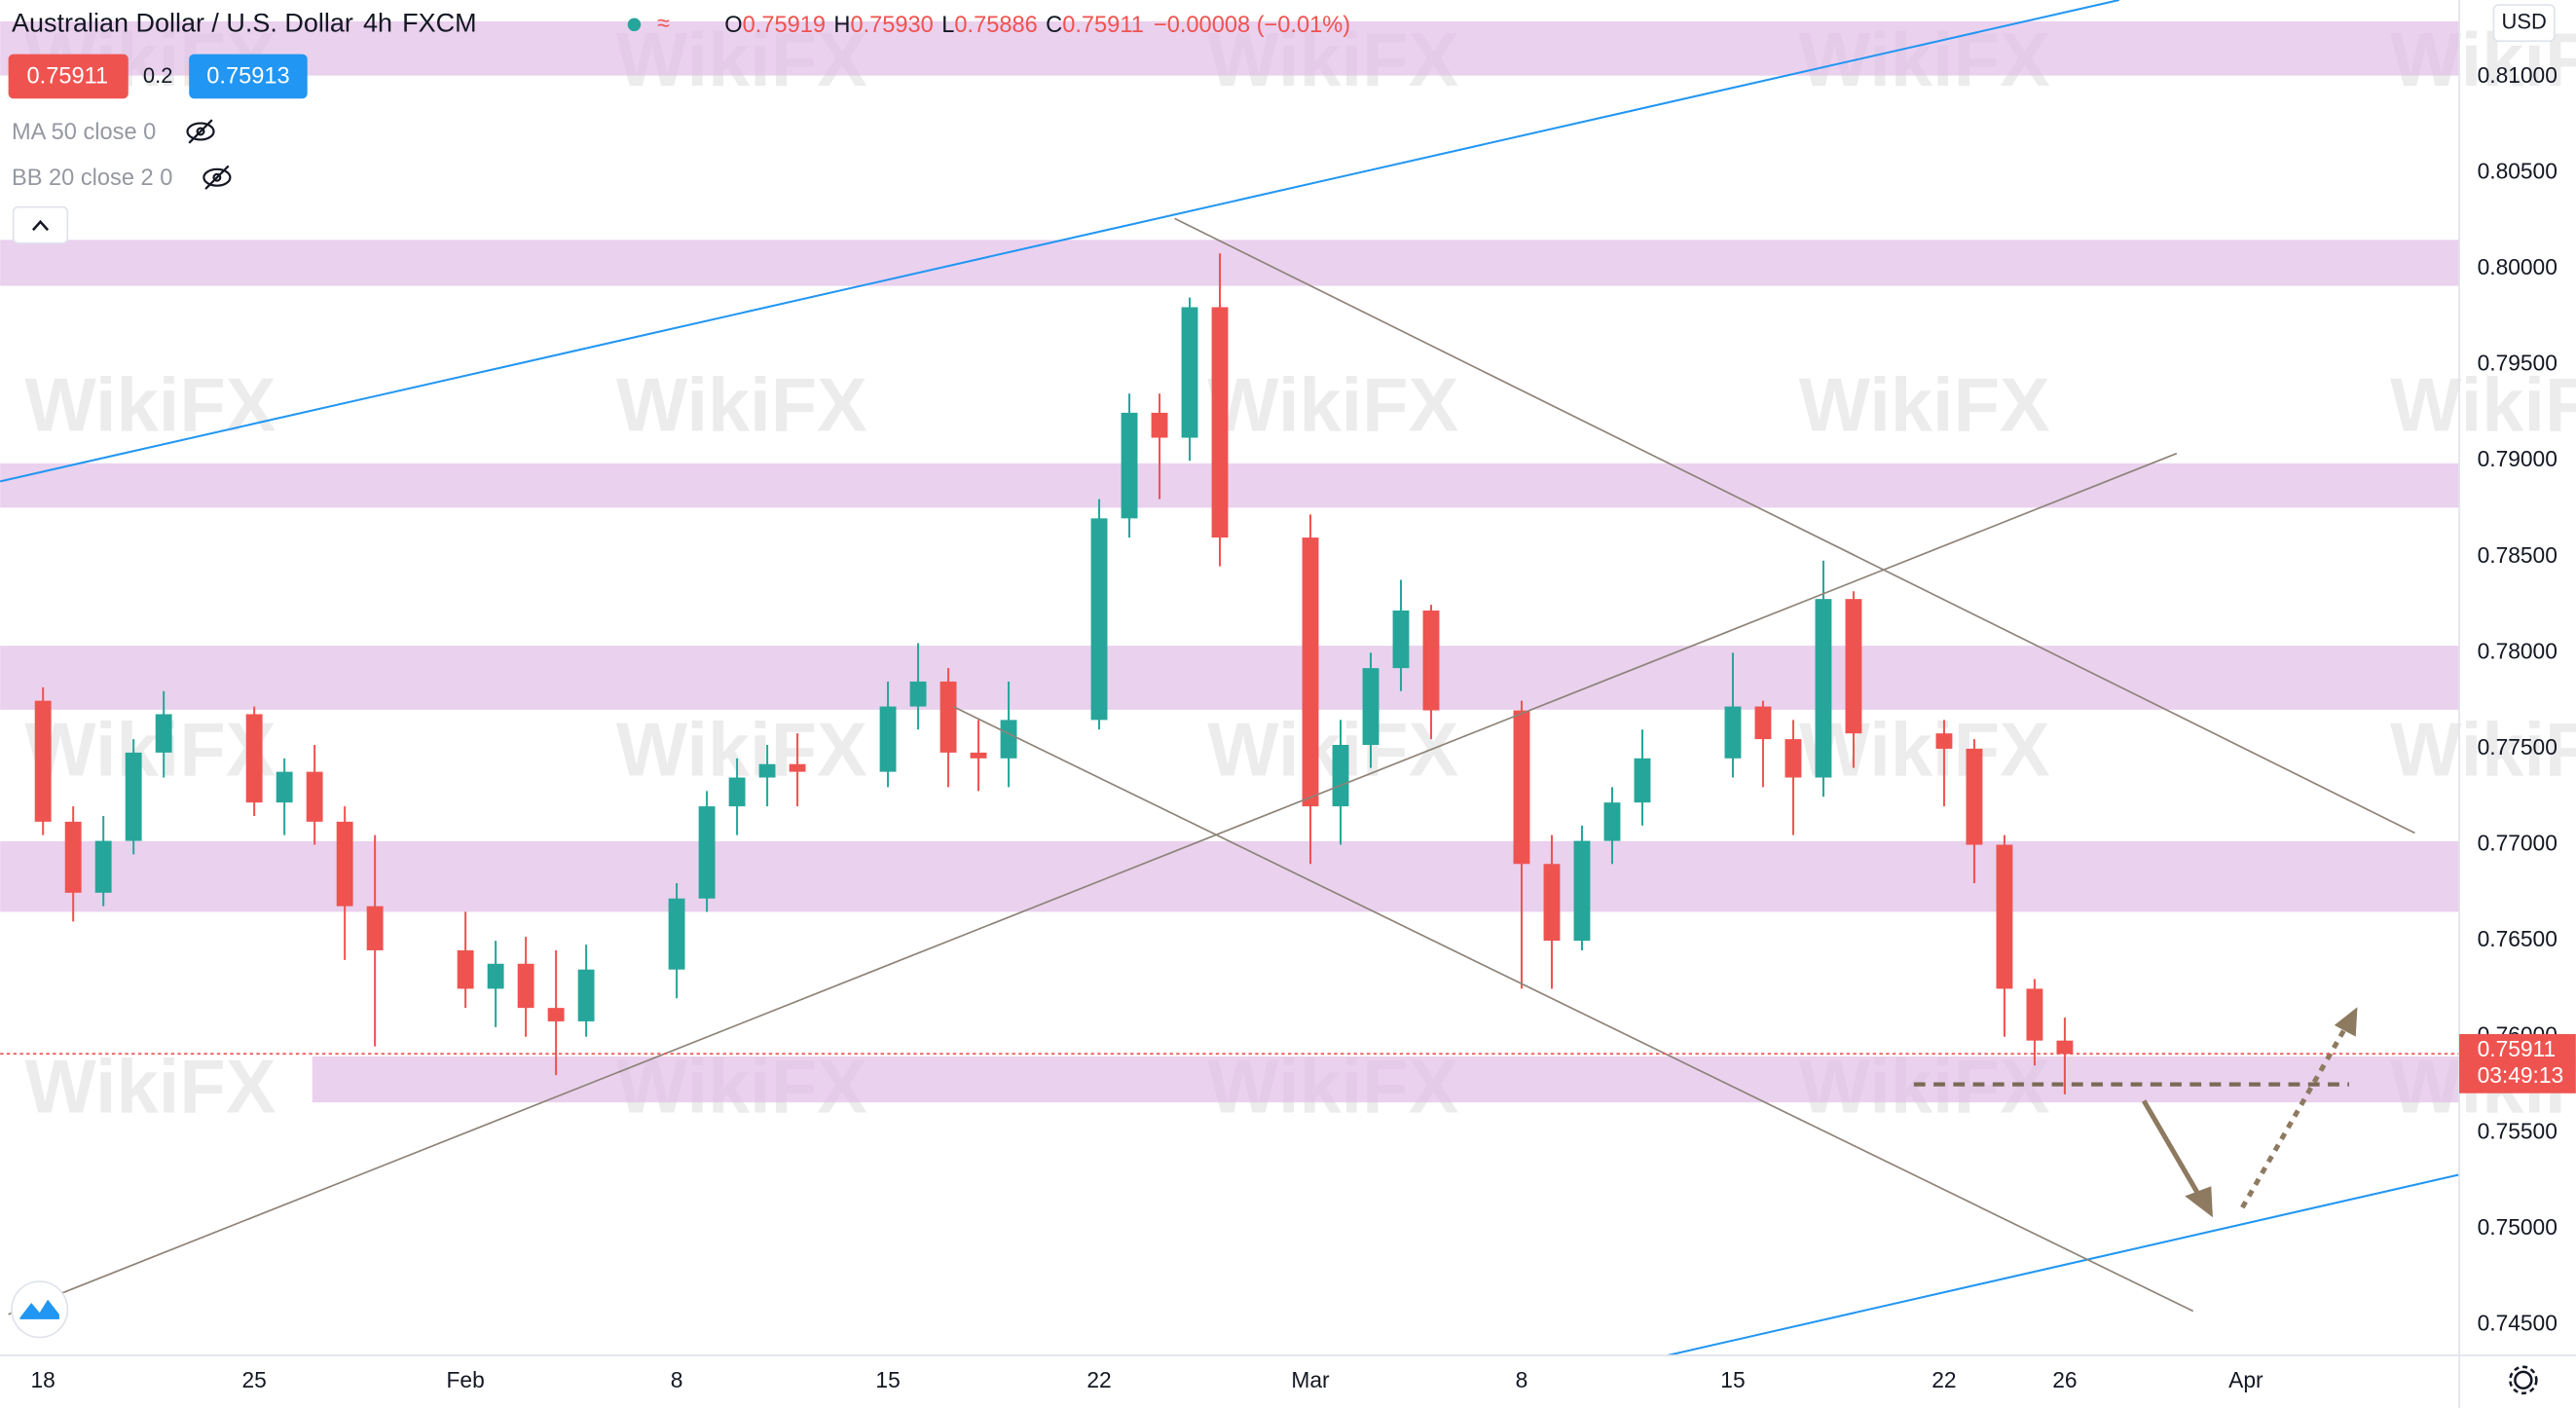  What do you see at coordinates (92, 179) in the screenshot?
I see `indicator: BB 20 close 2 0` at bounding box center [92, 179].